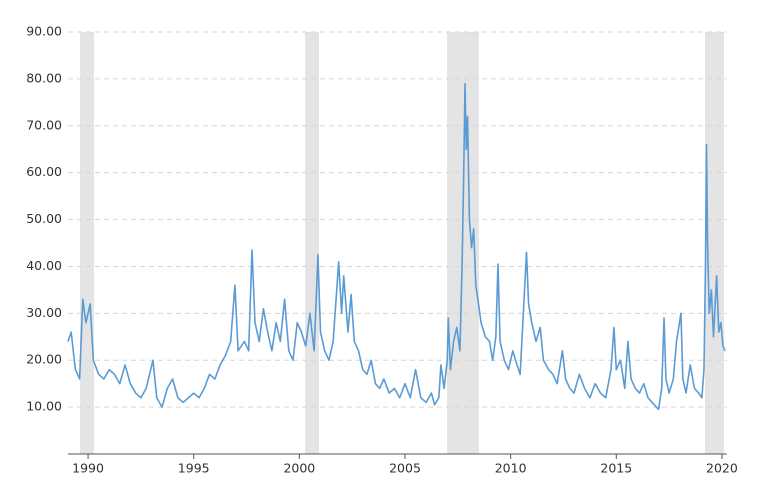 The image size is (761, 502). I want to click on y-tick-label: 80.00, so click(44, 77).